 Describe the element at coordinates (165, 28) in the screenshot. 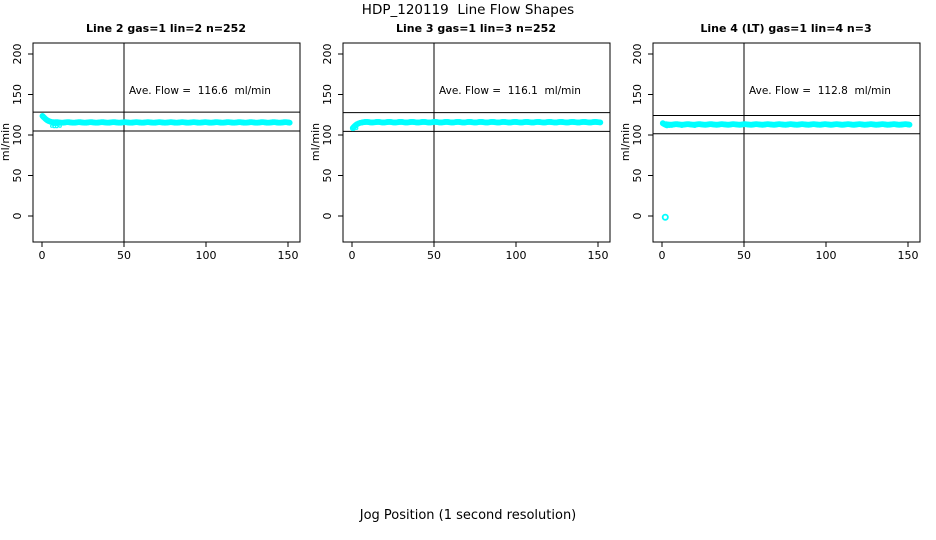

I see `panel-line2-title: Line 2 gas=1 lin=2 n=252` at that location.